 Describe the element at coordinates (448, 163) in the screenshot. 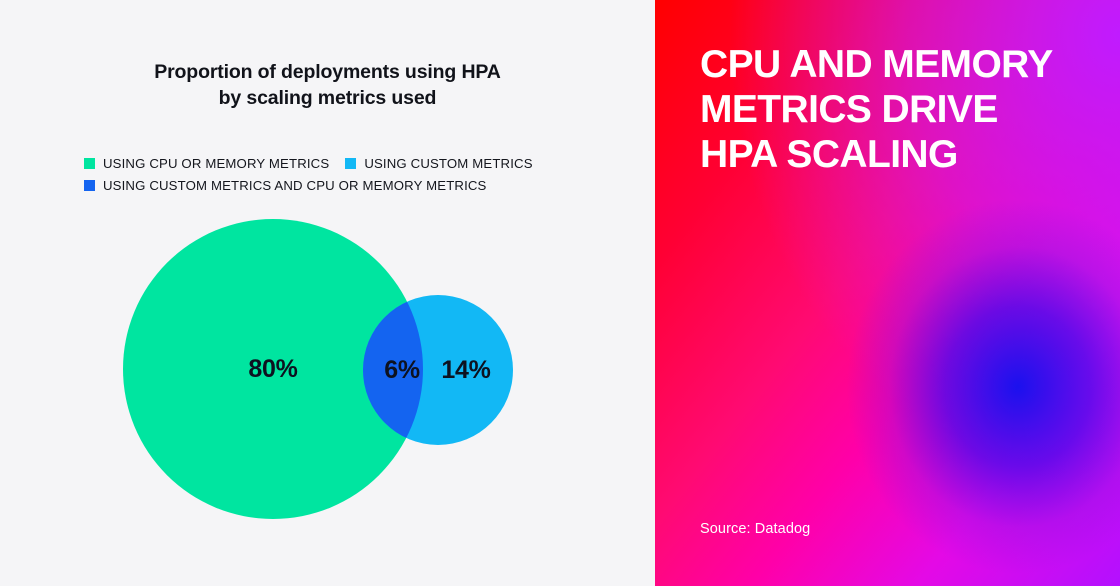

I see `legend-label-custom: USING CUSTOM METRICS` at that location.